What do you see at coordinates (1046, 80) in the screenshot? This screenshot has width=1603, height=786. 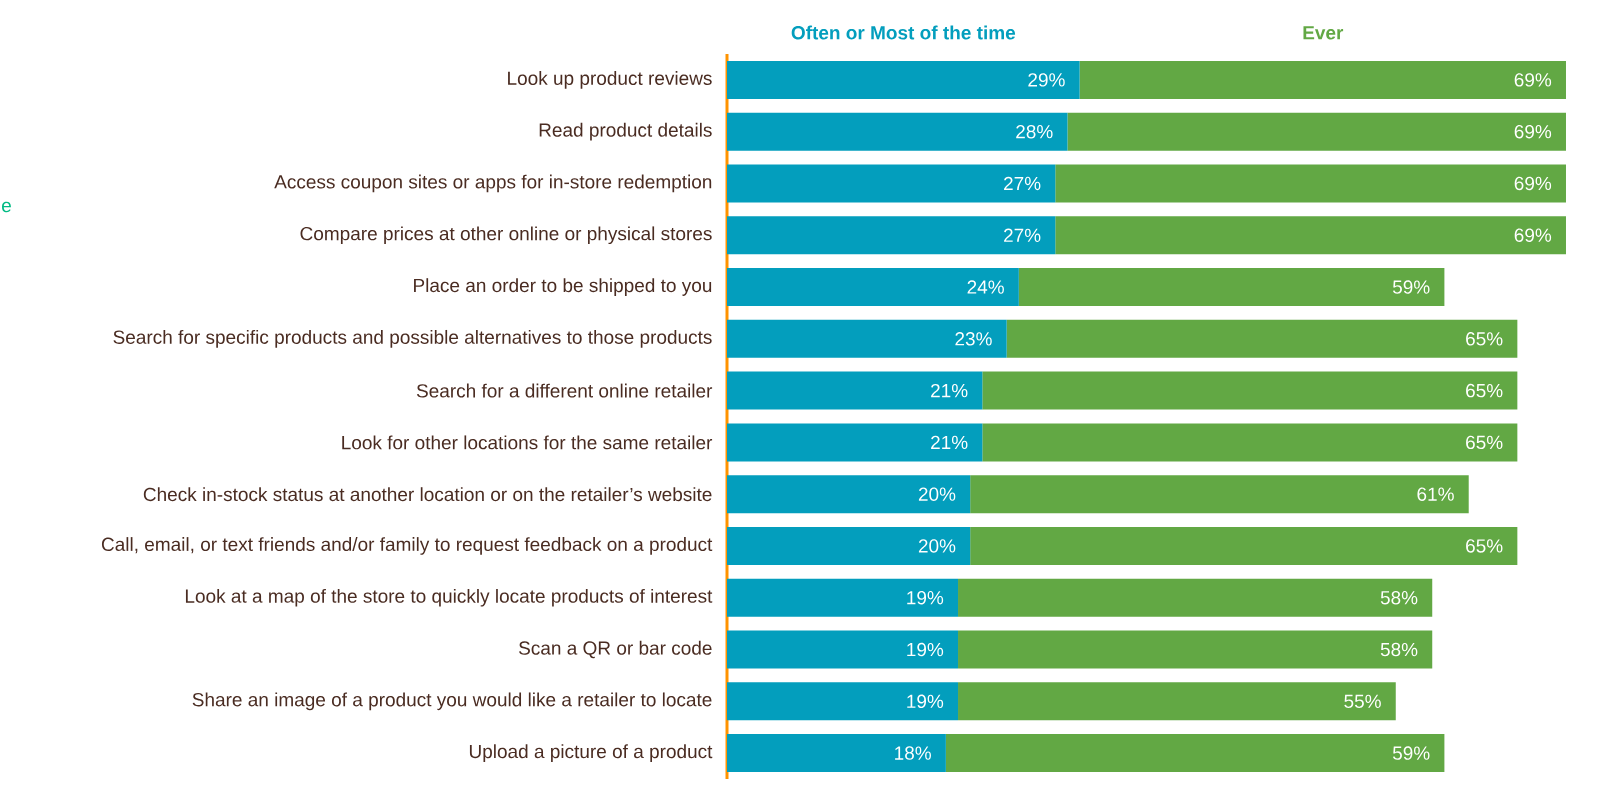 I see `data-label: 29%` at bounding box center [1046, 80].